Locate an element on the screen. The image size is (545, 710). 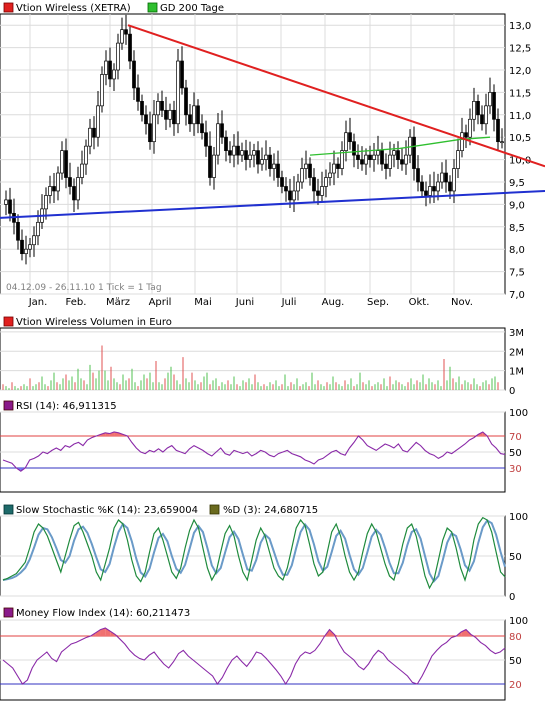
price-x-tick: Feb. is located at coordinates (76, 302).